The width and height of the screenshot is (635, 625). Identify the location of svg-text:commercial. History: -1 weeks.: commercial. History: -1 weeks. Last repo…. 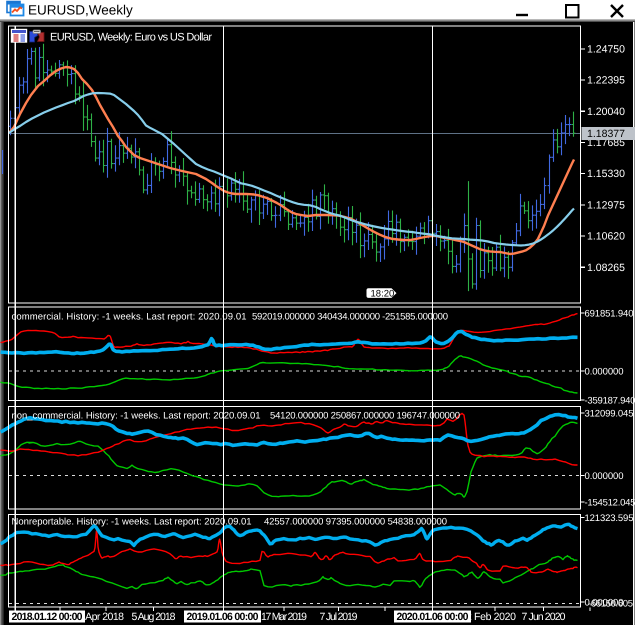
(129, 317).